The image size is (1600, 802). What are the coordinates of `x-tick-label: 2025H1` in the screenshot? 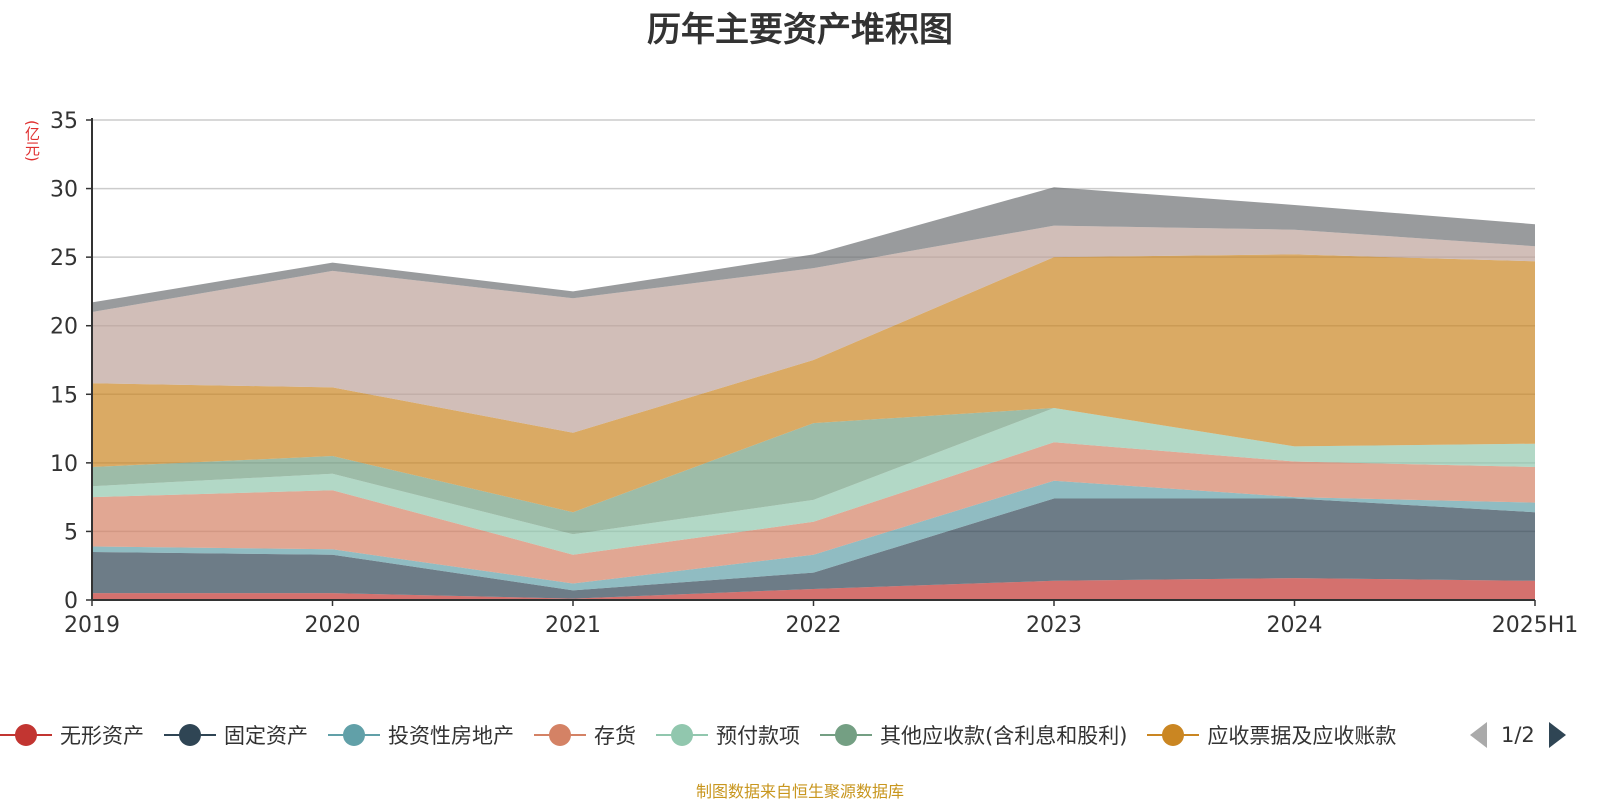 It's located at (1535, 625).